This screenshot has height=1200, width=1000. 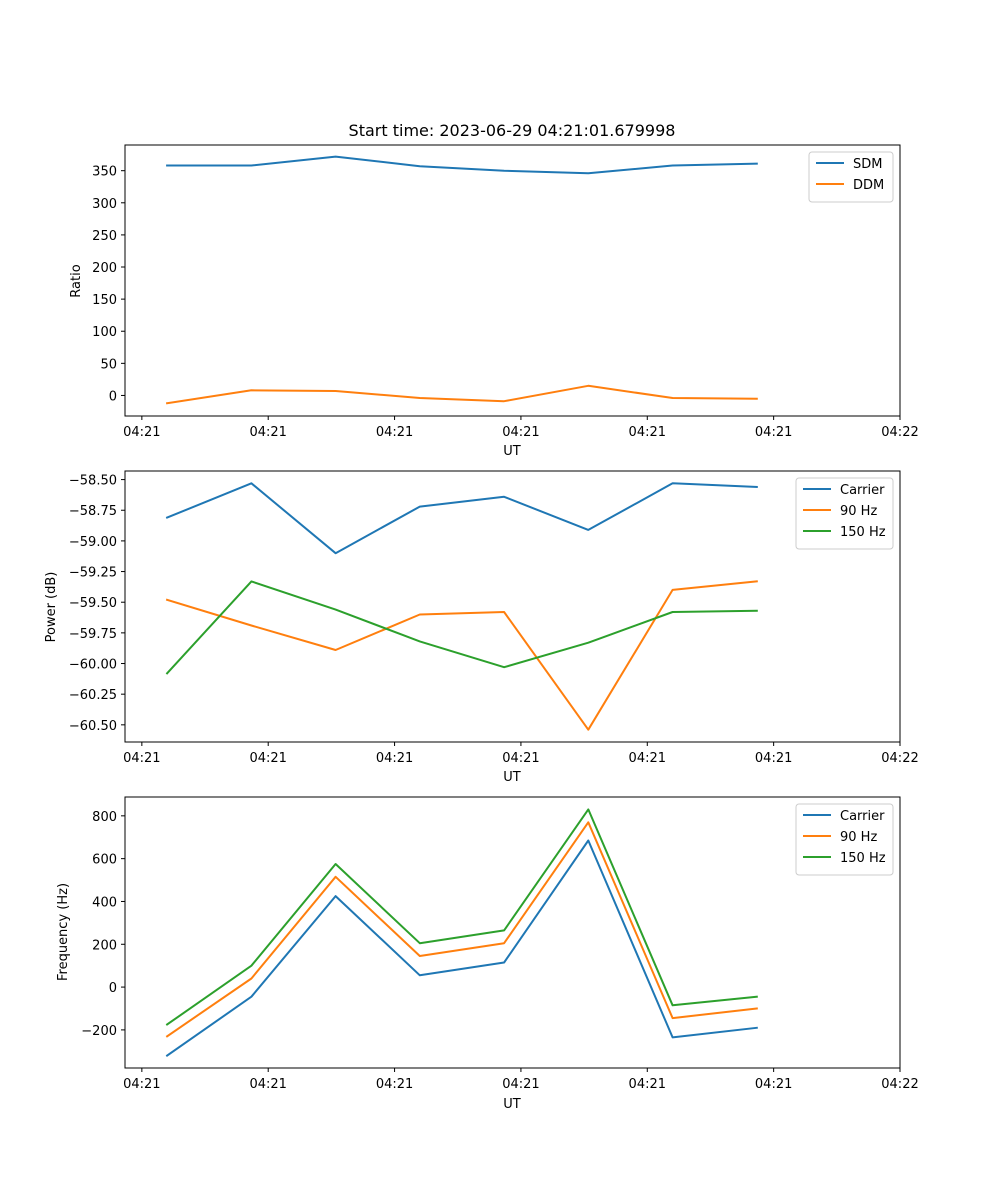 What do you see at coordinates (93, 511) in the screenshot?
I see `panel-power-y-tick-label: −58.75` at bounding box center [93, 511].